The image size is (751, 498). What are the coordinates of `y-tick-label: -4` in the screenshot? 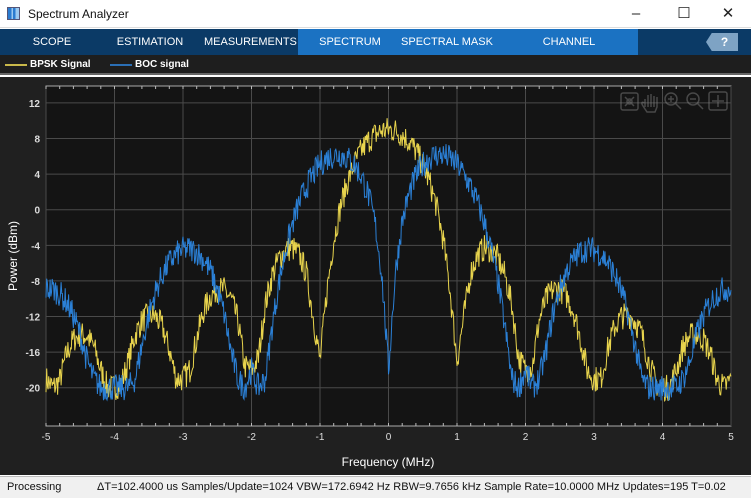 It's located at (35, 246).